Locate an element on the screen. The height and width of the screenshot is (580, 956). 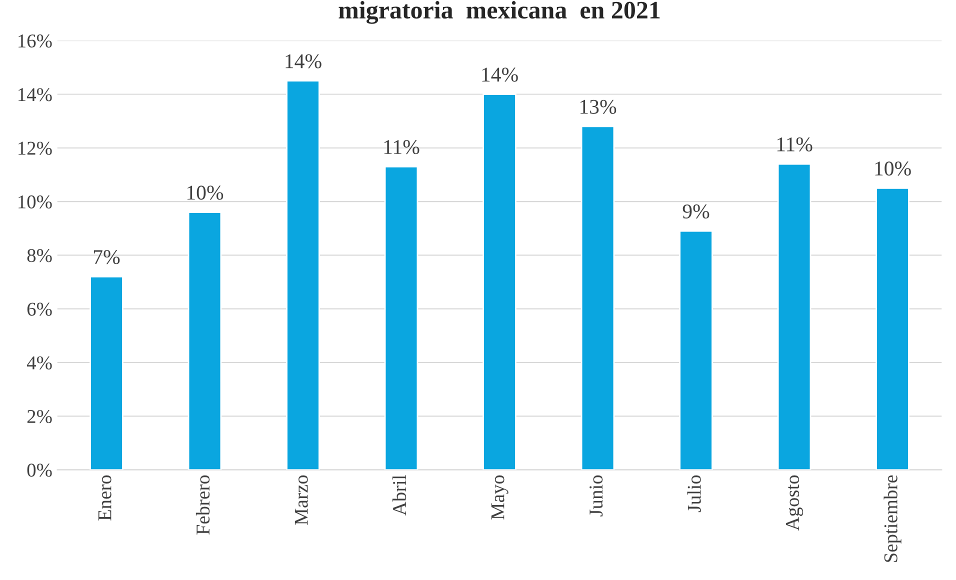
x-tick-label: Mayo is located at coordinates (499, 497).